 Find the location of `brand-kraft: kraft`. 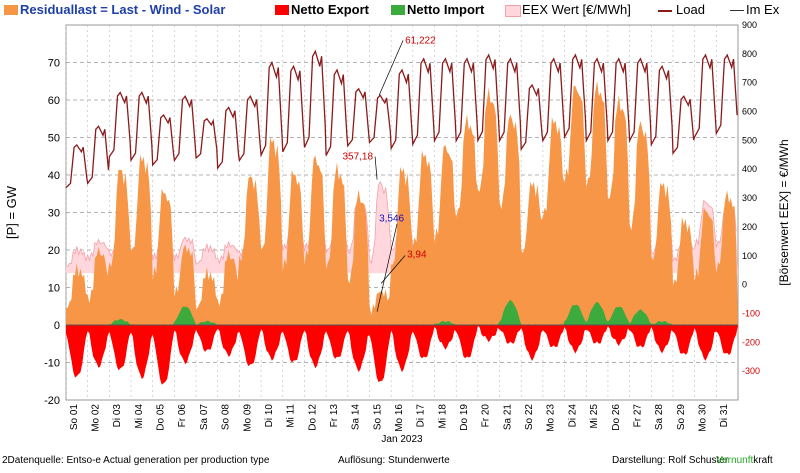

brand-kraft: kraft is located at coordinates (763, 460).